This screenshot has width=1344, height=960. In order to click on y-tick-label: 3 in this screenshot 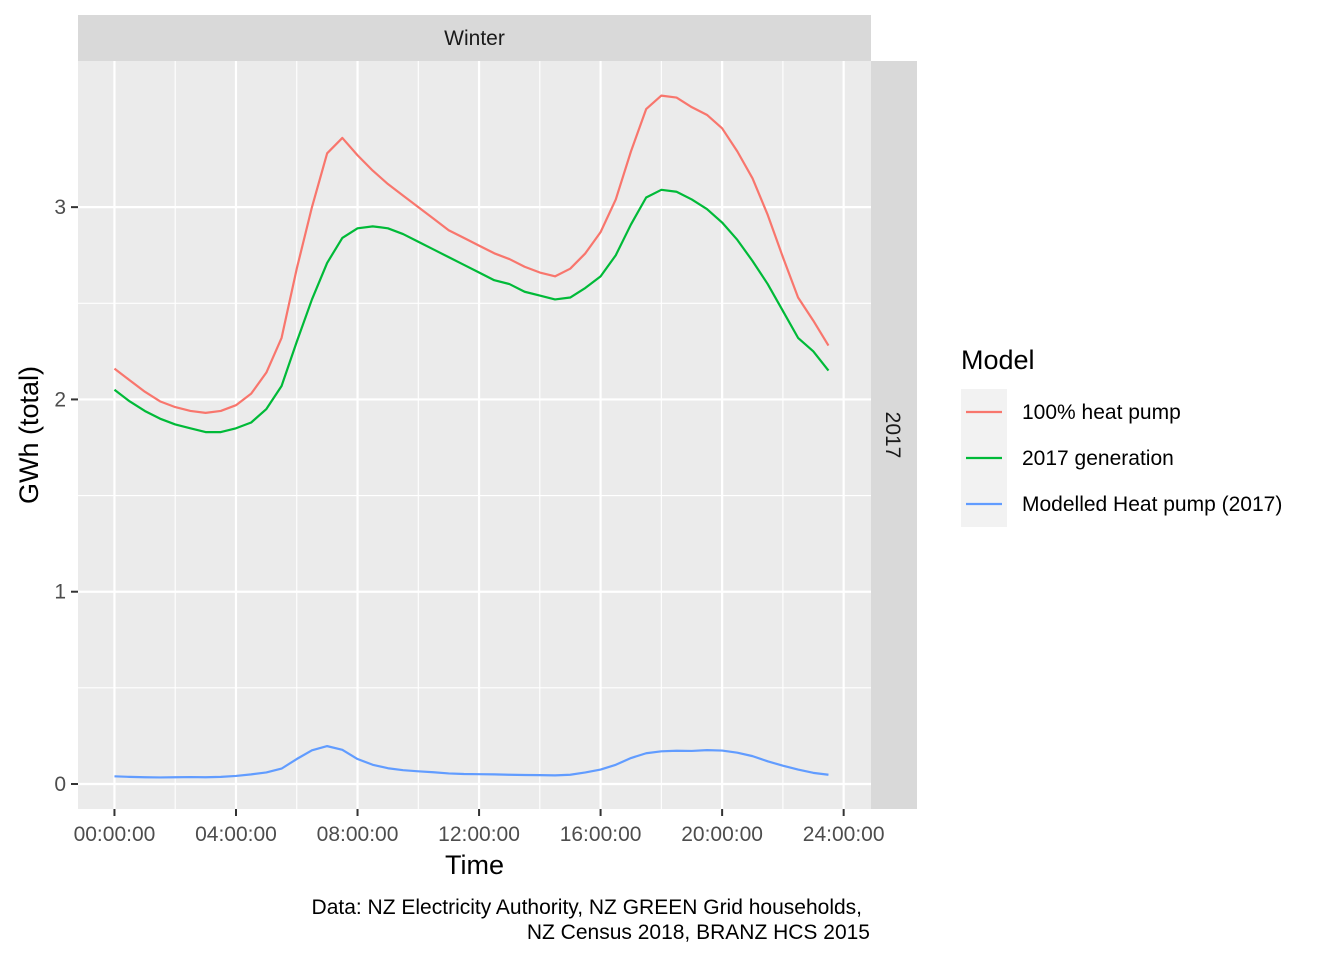, I will do `click(60, 207)`.